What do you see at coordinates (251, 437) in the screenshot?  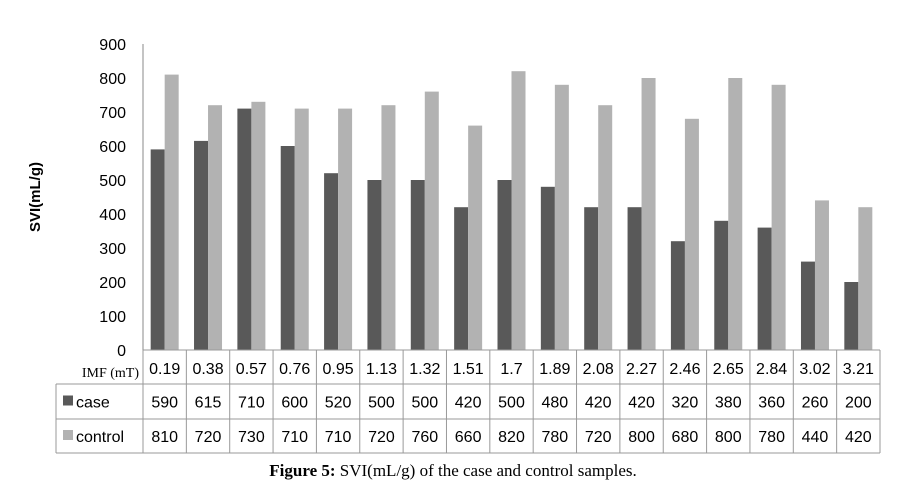 I see `data-label-control: 730` at bounding box center [251, 437].